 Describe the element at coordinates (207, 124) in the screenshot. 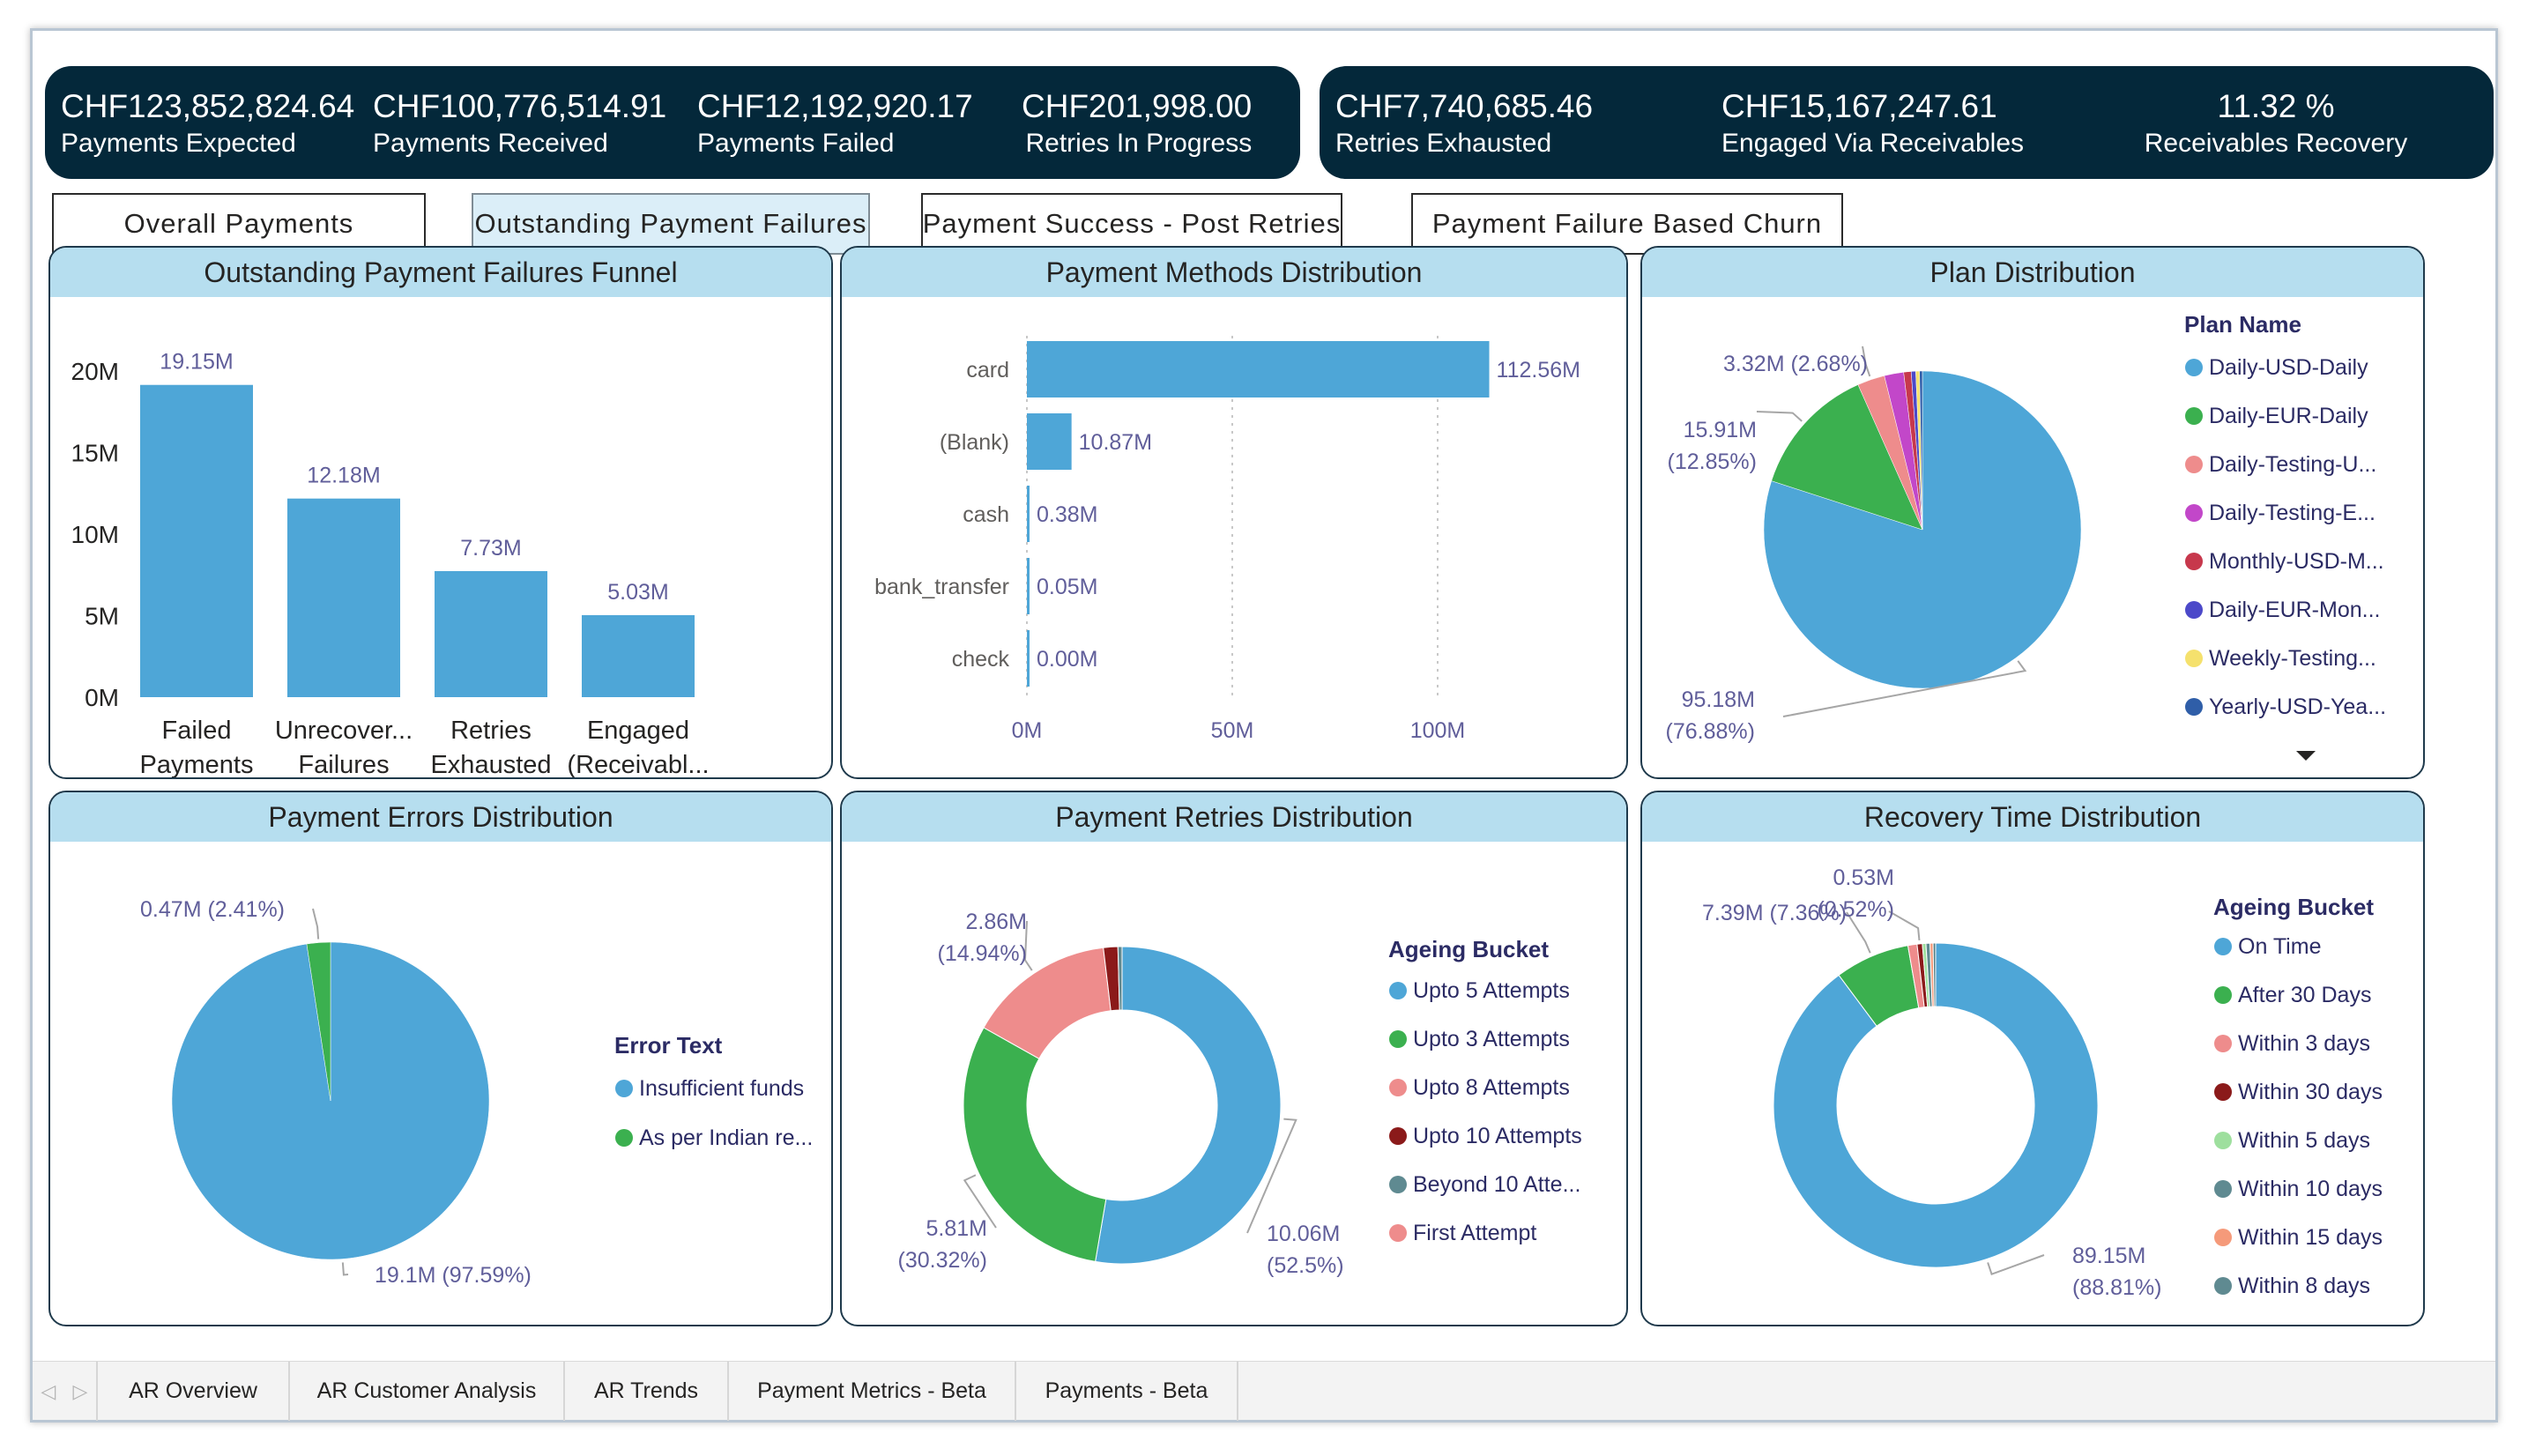

I see `kpi-payments-expected: CHF123,852,824.64 Payments Expected` at that location.